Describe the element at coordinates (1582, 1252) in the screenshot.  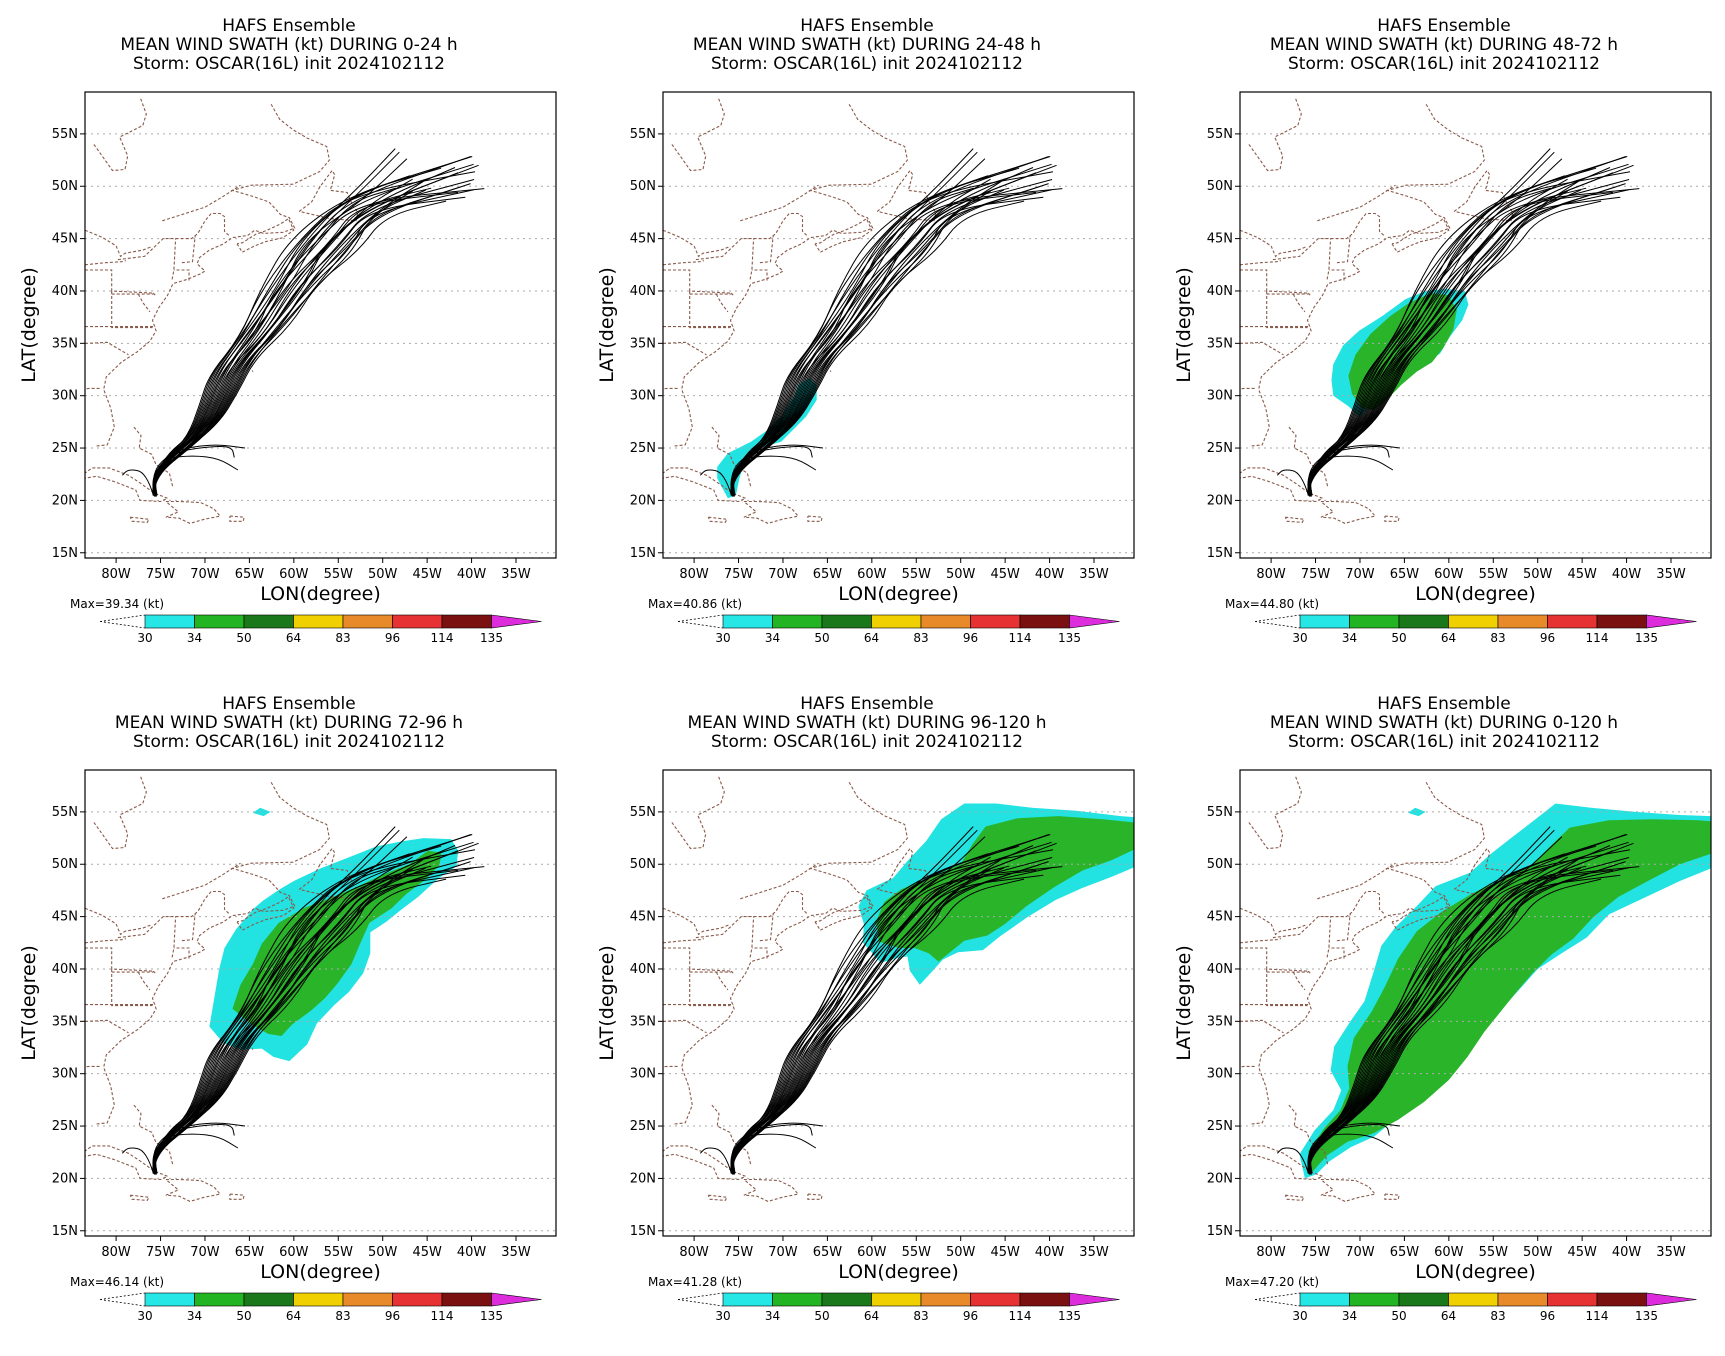
I see `lon-tick-label: 45W` at that location.